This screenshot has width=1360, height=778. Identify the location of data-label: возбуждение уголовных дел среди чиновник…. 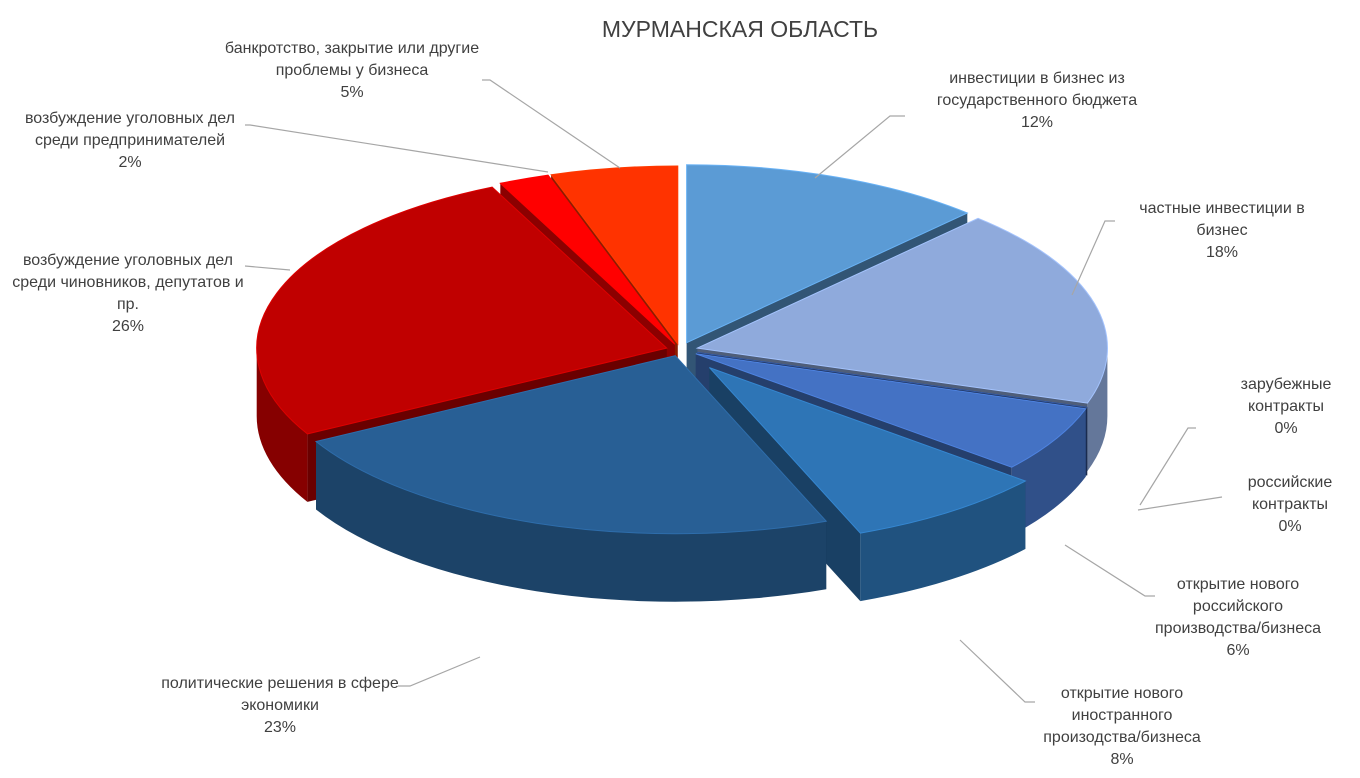
(128, 294).